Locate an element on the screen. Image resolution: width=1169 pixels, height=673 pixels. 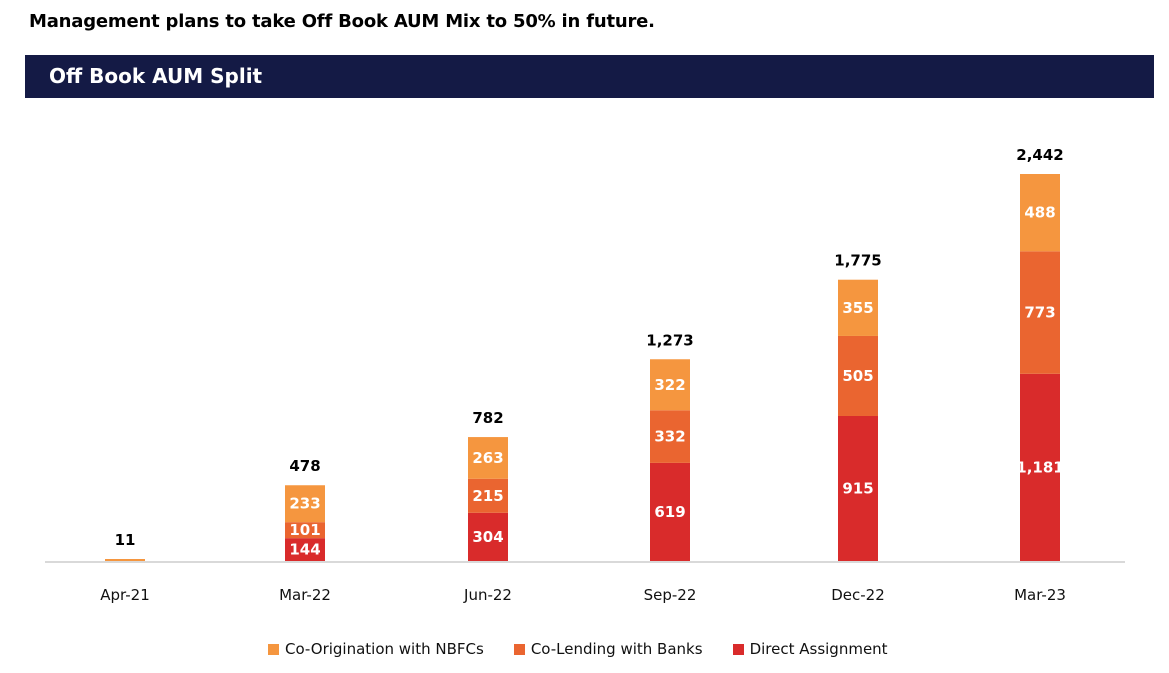
x-tick-label: Dec-22 is located at coordinates (858, 595).